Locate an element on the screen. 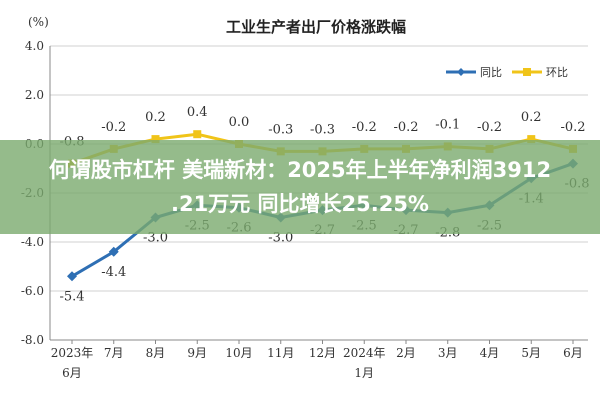  data-label: -5.4 is located at coordinates (71, 296).